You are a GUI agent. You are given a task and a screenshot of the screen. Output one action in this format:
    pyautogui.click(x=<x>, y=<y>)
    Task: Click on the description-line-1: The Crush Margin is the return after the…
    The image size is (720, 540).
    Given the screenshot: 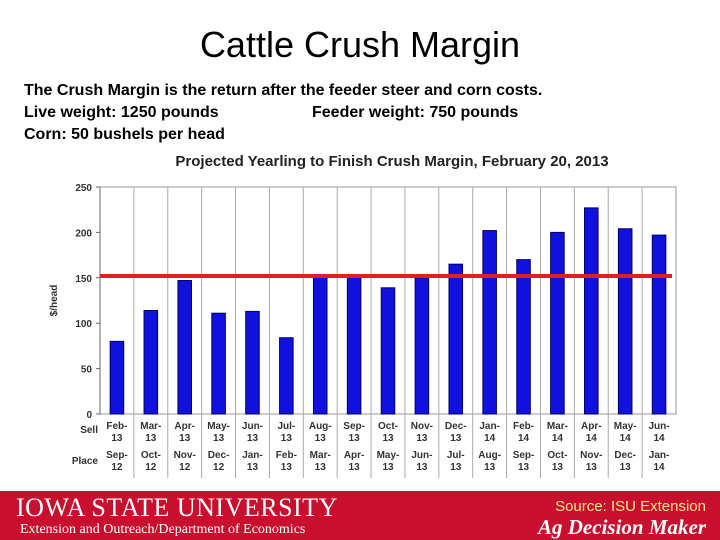 What is the action you would take?
    pyautogui.click(x=283, y=90)
    